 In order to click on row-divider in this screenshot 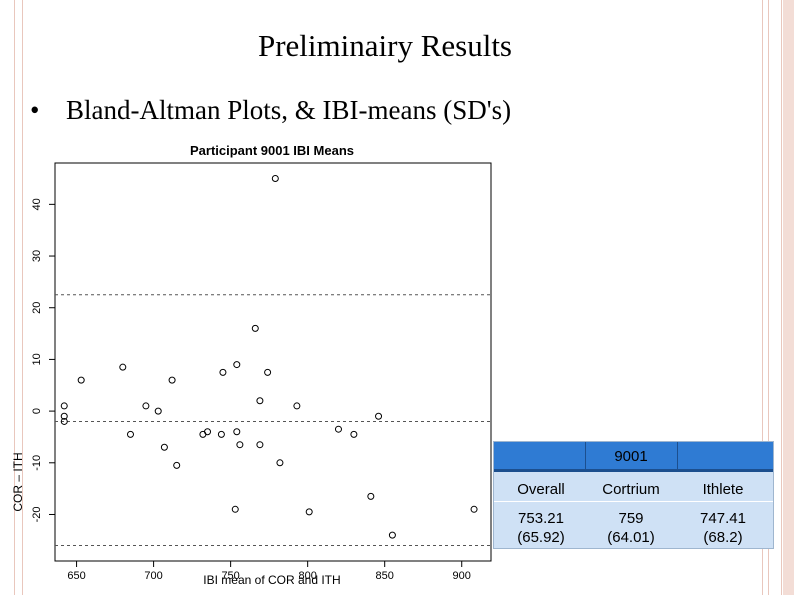, I will do `click(633, 501)`.